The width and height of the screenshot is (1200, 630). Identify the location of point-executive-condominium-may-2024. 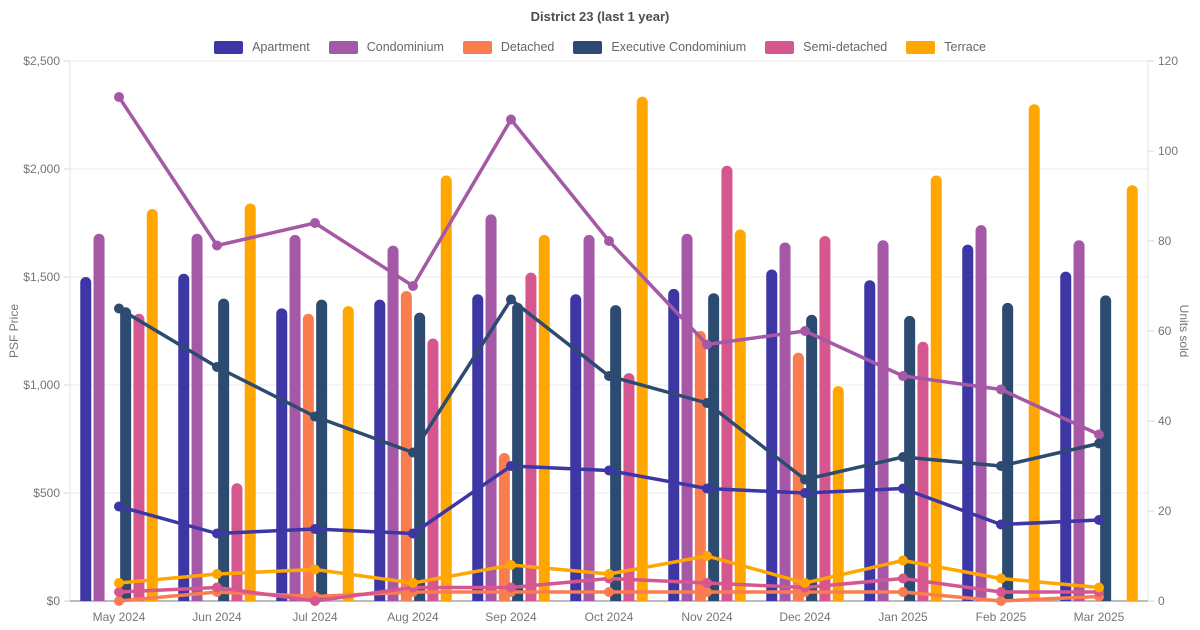
(119, 308).